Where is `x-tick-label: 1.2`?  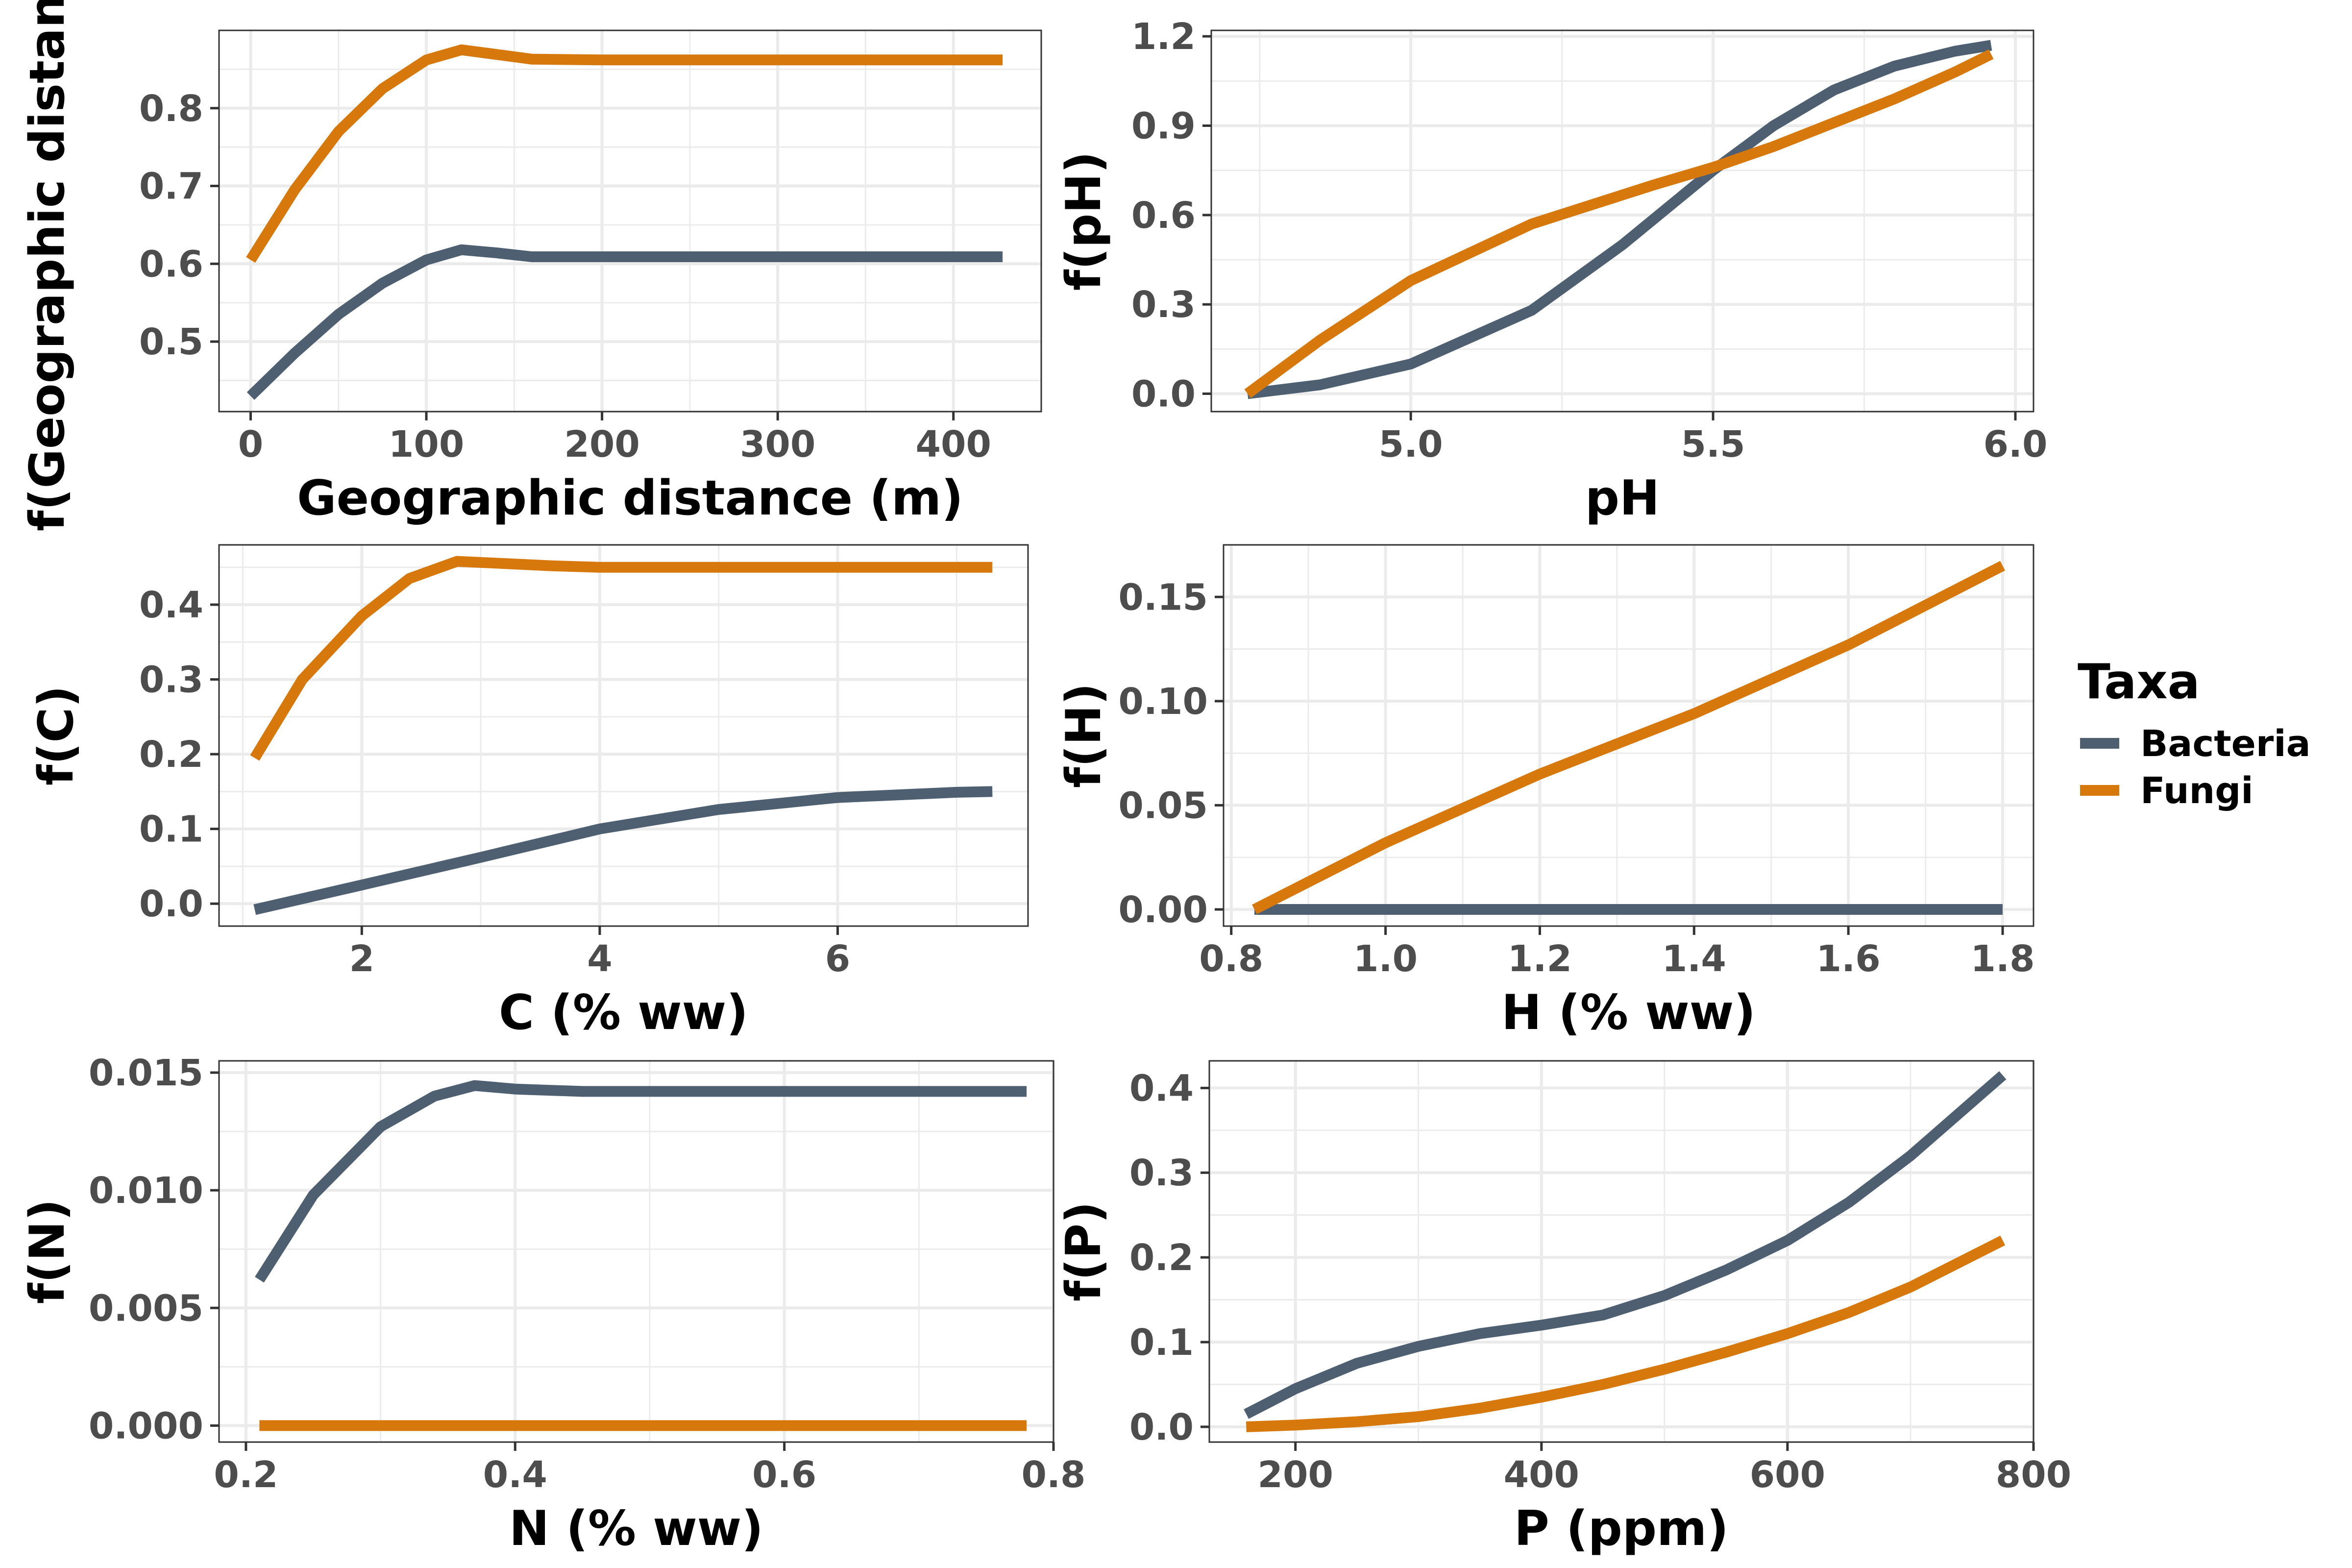 x-tick-label: 1.2 is located at coordinates (1540, 959).